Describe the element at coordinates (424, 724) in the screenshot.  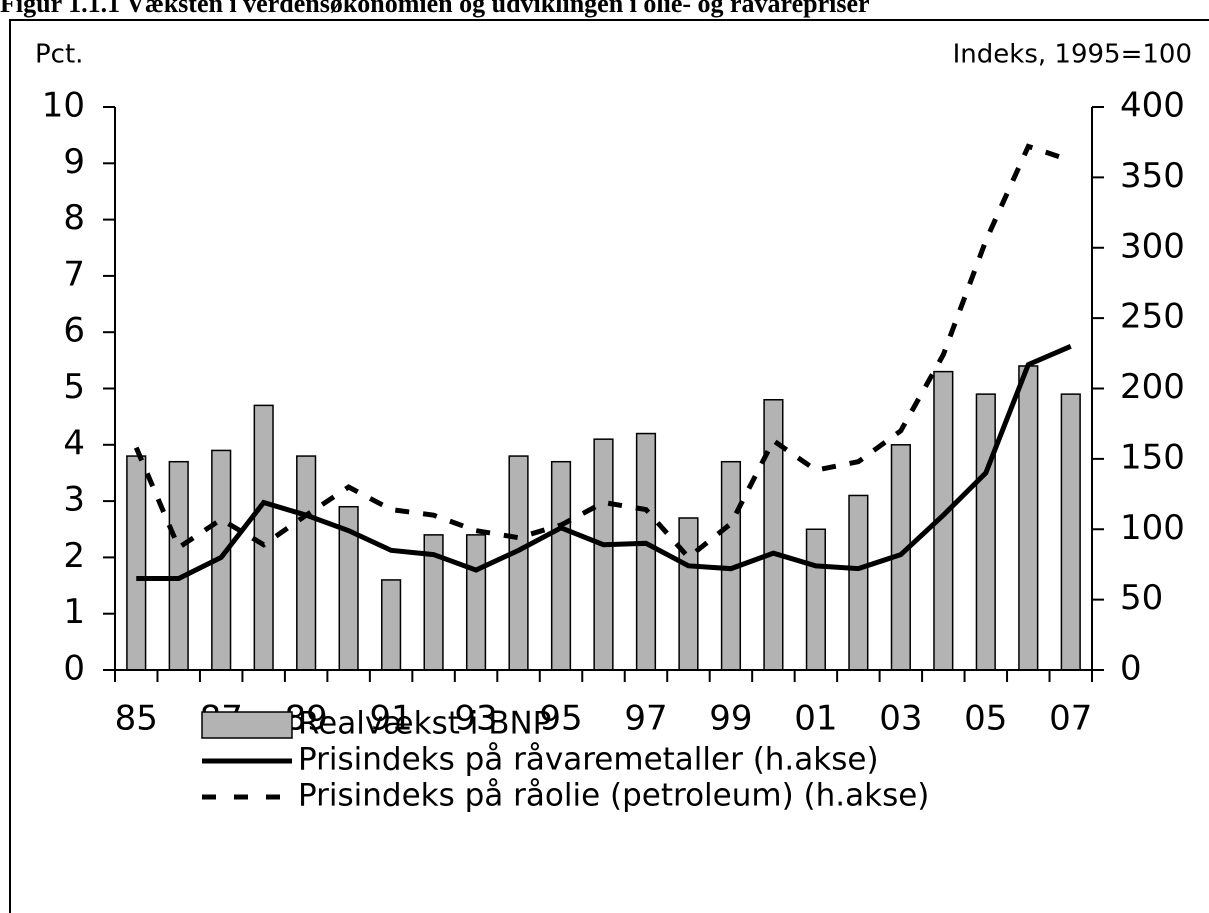
I see `legend-label: Realvækst i BNP` at that location.